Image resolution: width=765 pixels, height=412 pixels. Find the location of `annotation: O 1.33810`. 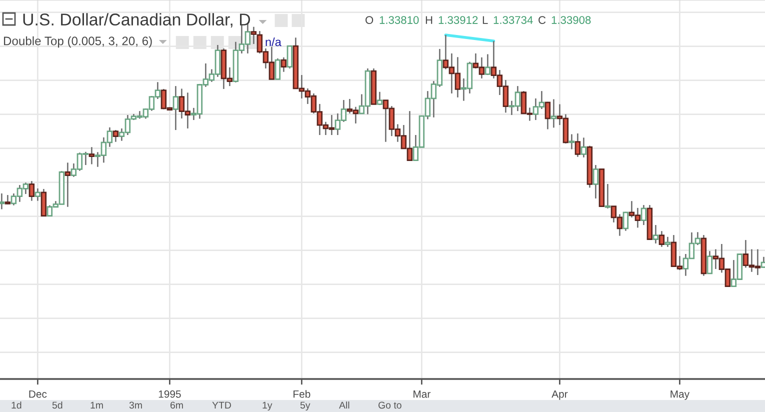

annotation: O 1.33810 is located at coordinates (392, 20).